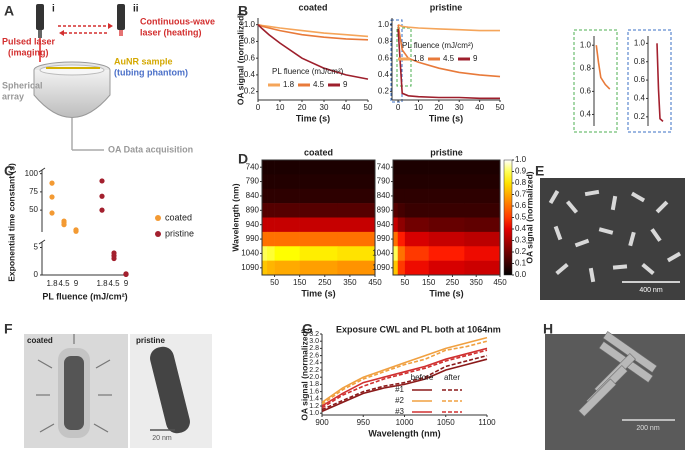 The width and height of the screenshot is (685, 450). What do you see at coordinates (158, 234) in the screenshot?
I see `legend-swatch` at bounding box center [158, 234].